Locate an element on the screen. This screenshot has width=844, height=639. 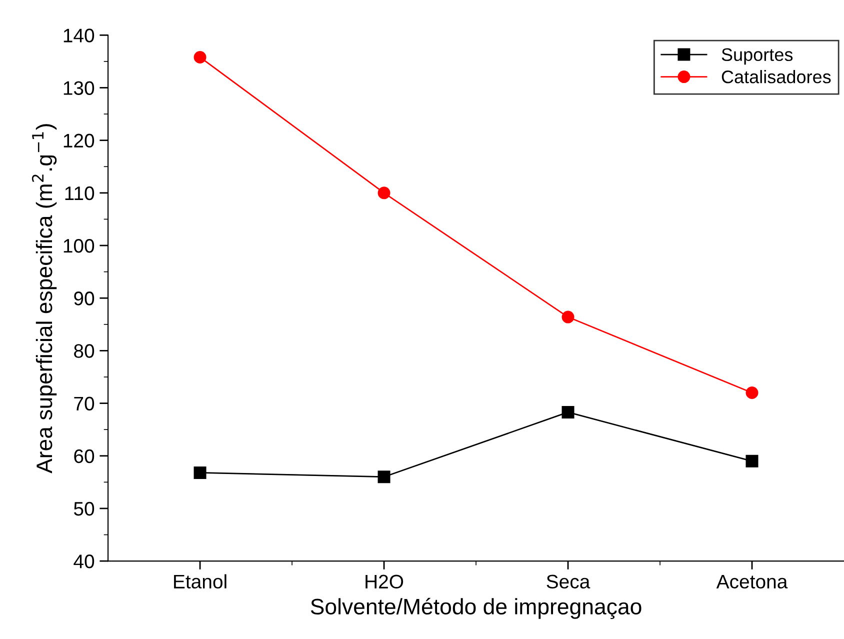
y-tick-label: 100 is located at coordinates (79, 245).